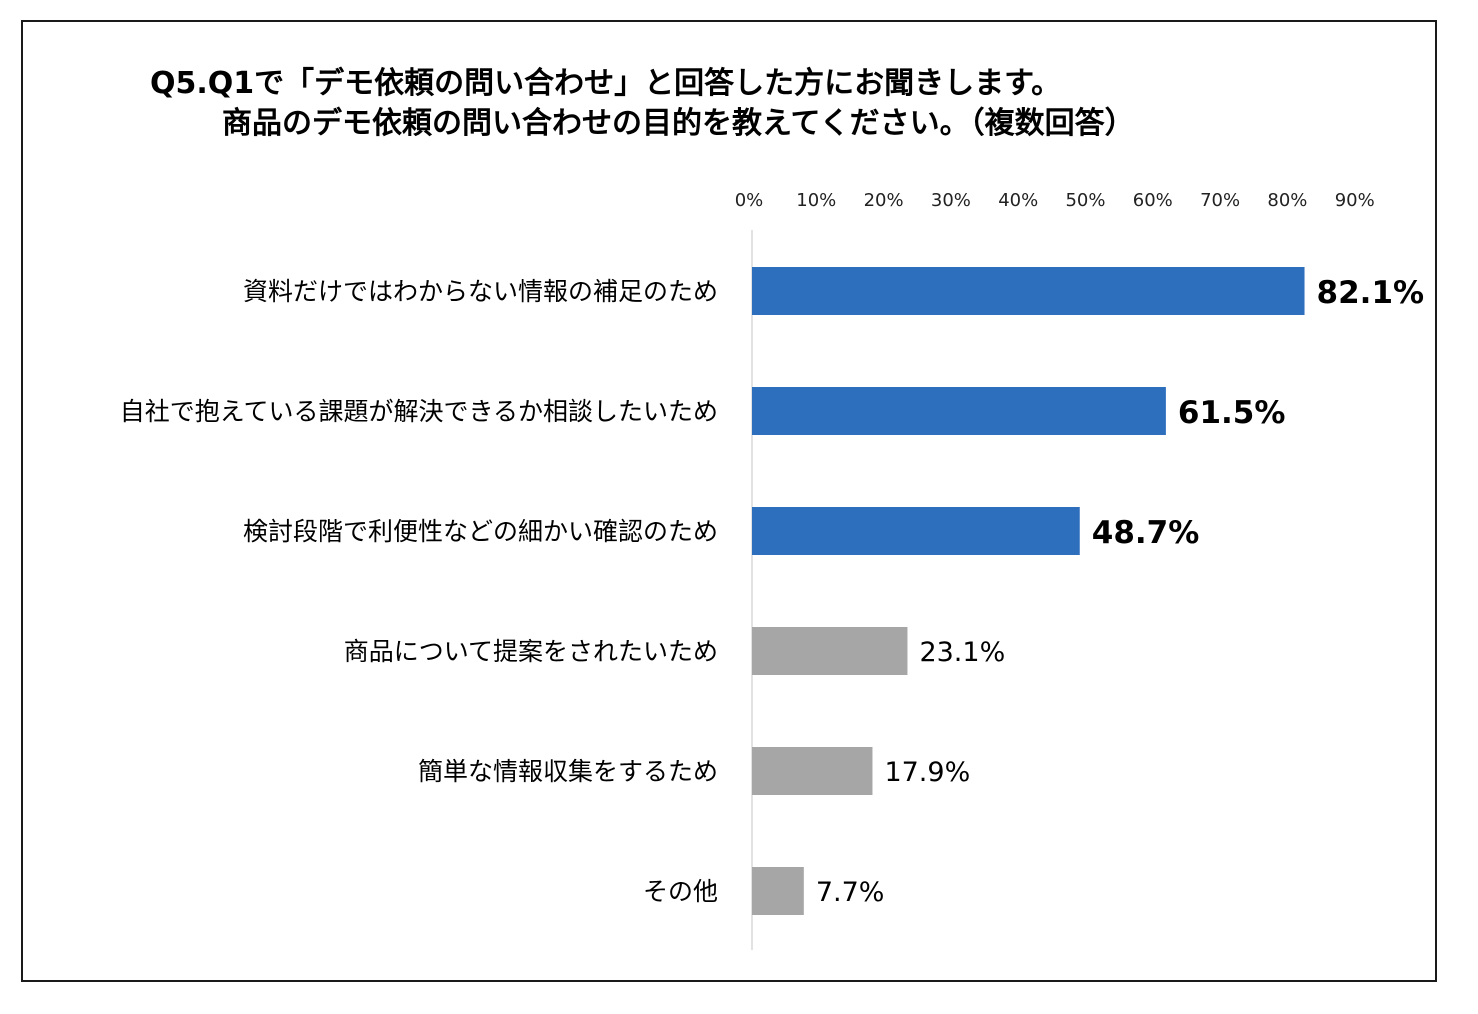 The image size is (1478, 1014). Describe the element at coordinates (1355, 200) in the screenshot. I see `x-tick-label: 90%` at that location.